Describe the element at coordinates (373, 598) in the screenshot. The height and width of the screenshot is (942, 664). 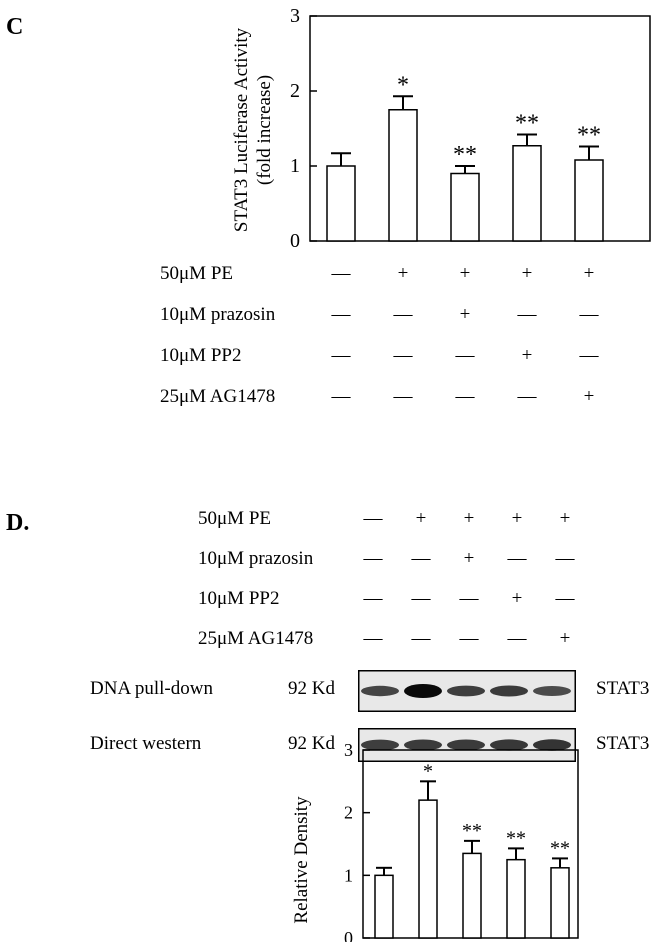
I see `panel-d-condition-3-lane-1: —` at that location.